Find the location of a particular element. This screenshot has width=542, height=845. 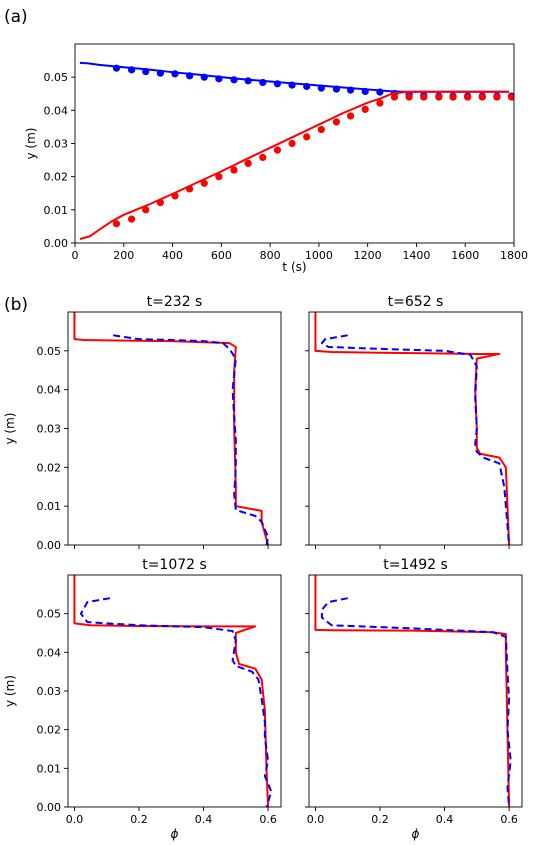

x-tick-label: 600 is located at coordinates (221, 255).